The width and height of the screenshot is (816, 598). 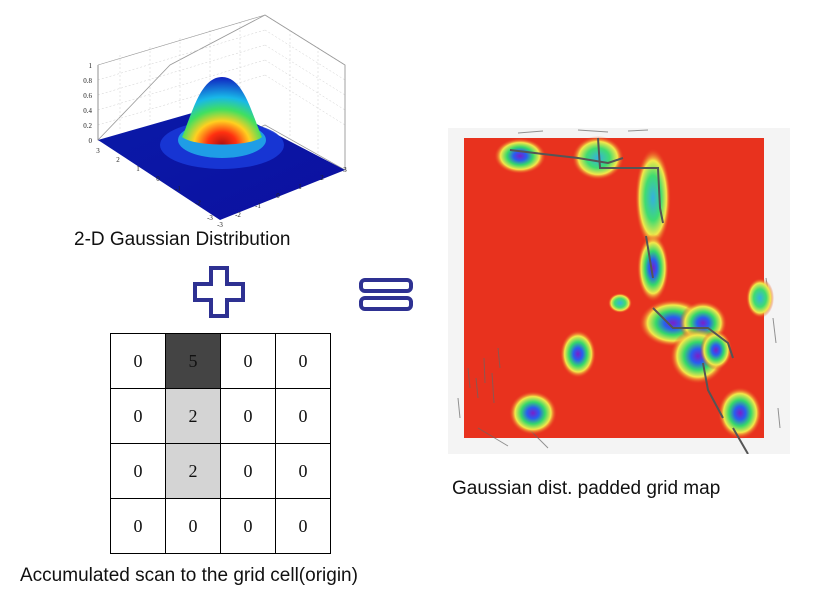 What do you see at coordinates (258, 206) in the screenshot?
I see `y-tick: -1` at bounding box center [258, 206].